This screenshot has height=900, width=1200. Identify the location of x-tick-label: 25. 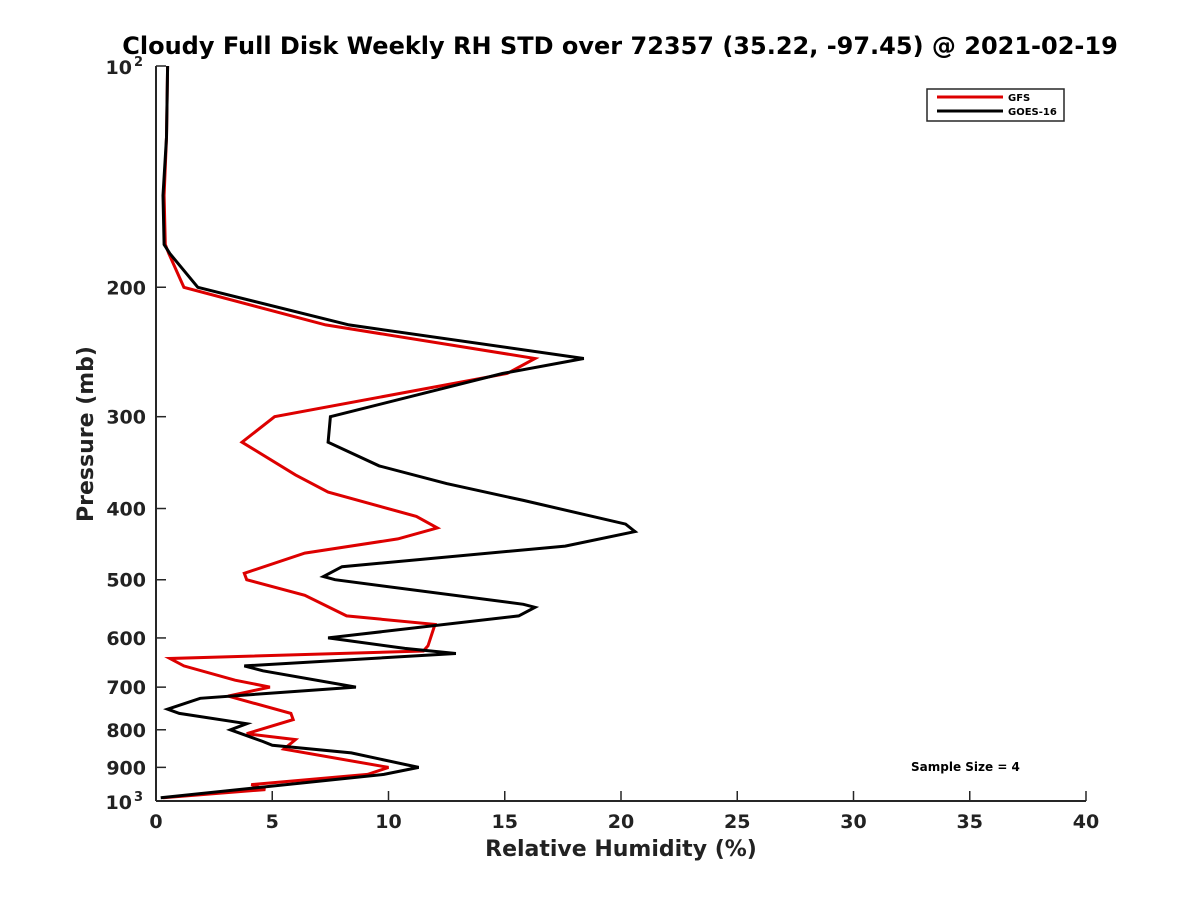
(737, 822).